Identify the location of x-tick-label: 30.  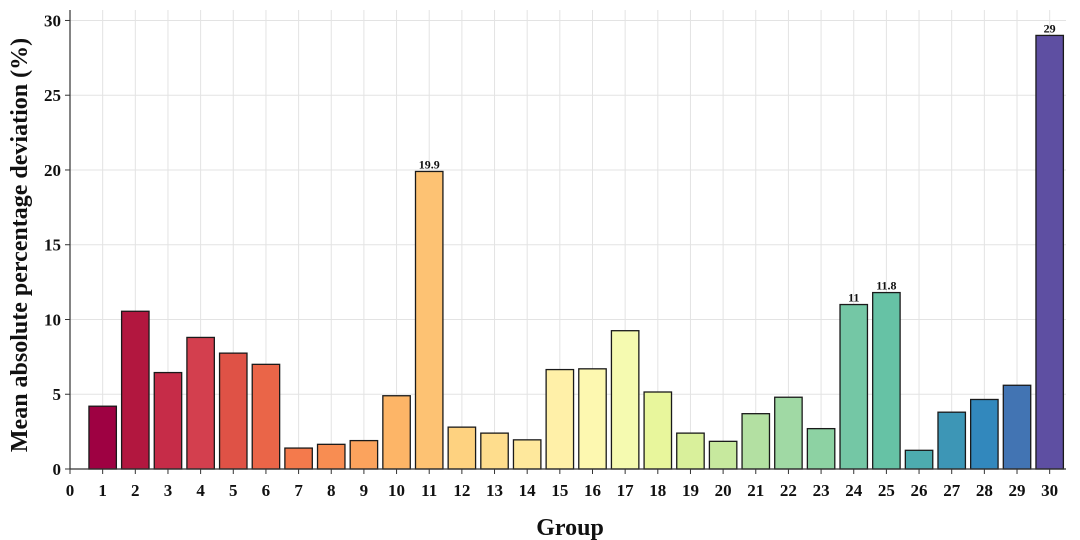
(1049, 490).